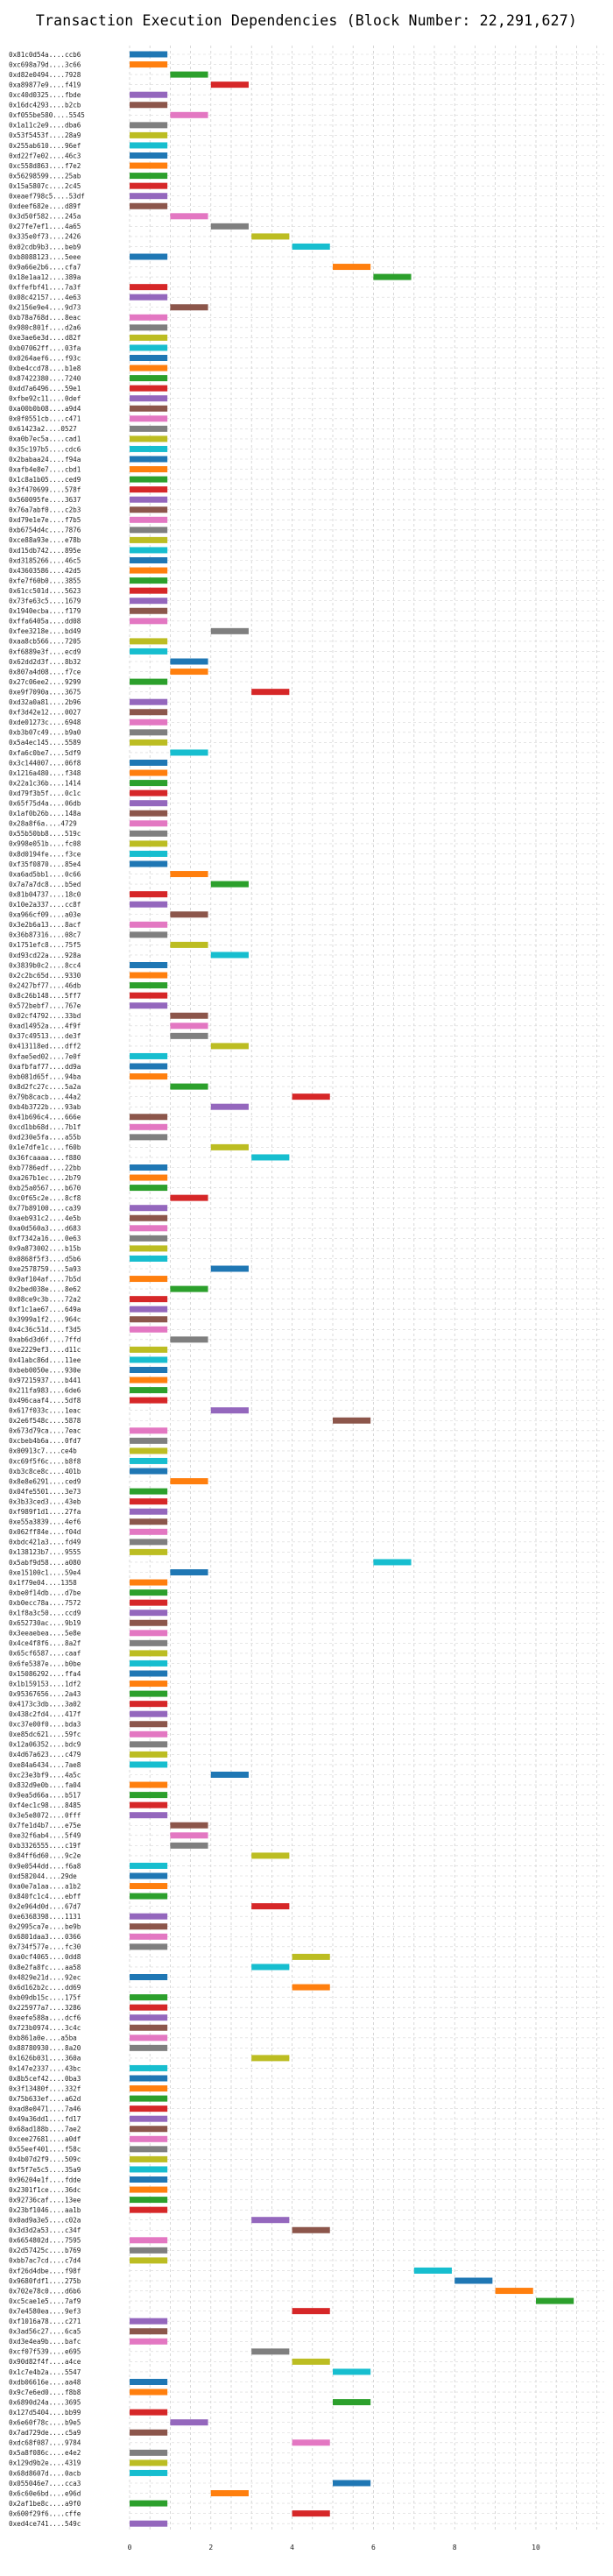 This screenshot has width=613, height=2576. What do you see at coordinates (45, 378) in the screenshot?
I see `y-tick-label: 0x87422380....7240` at bounding box center [45, 378].